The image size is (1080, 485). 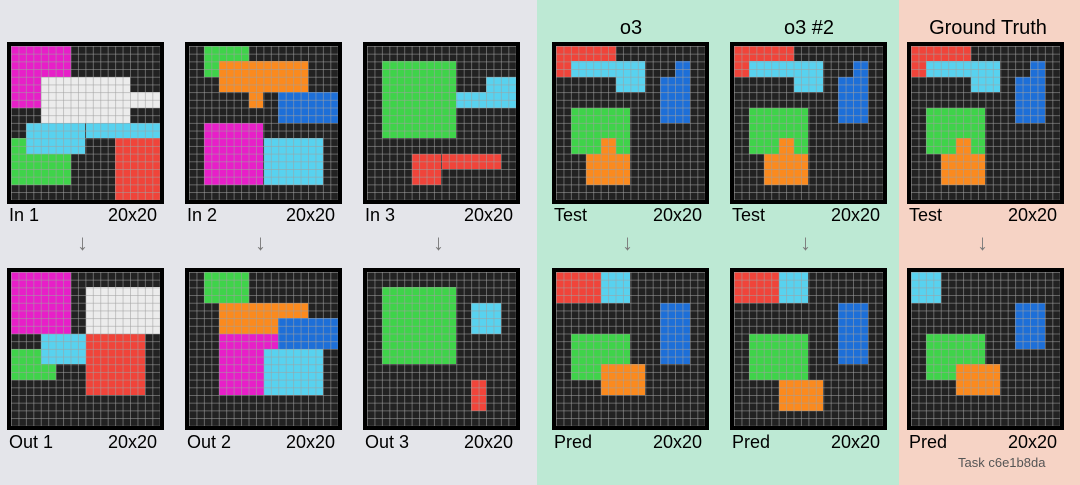 I want to click on label-pred-o3-2: Pred, so click(x=751, y=442).